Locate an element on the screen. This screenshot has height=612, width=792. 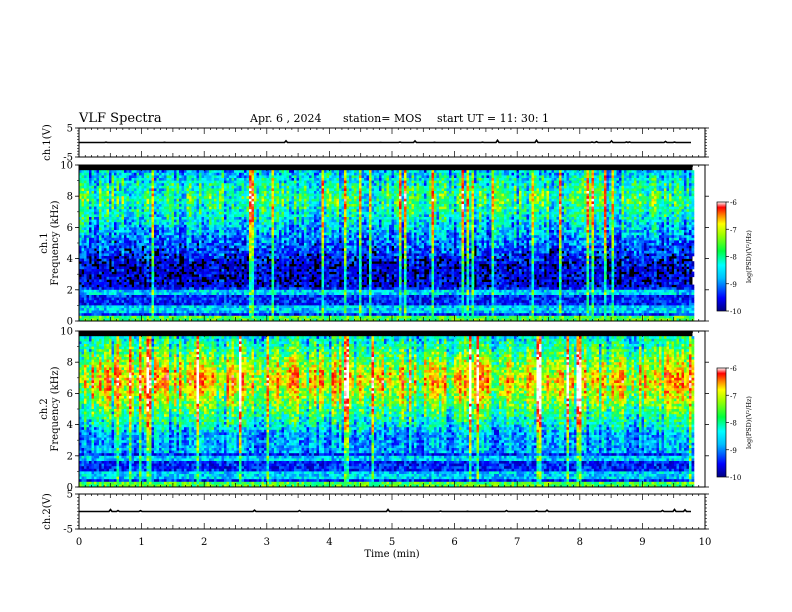
x-tick-label: 10 is located at coordinates (705, 542).